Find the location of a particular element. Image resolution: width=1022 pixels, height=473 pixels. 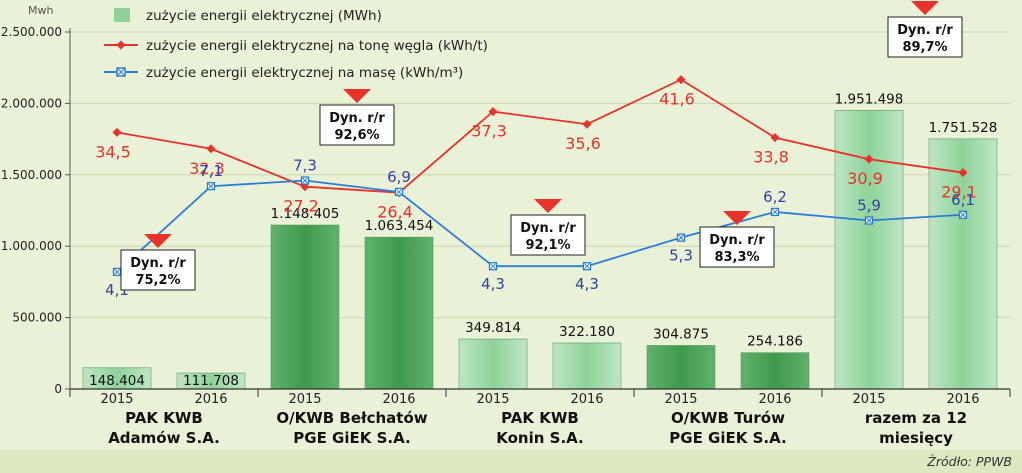

annotation-value: 83,3% is located at coordinates (736, 257).